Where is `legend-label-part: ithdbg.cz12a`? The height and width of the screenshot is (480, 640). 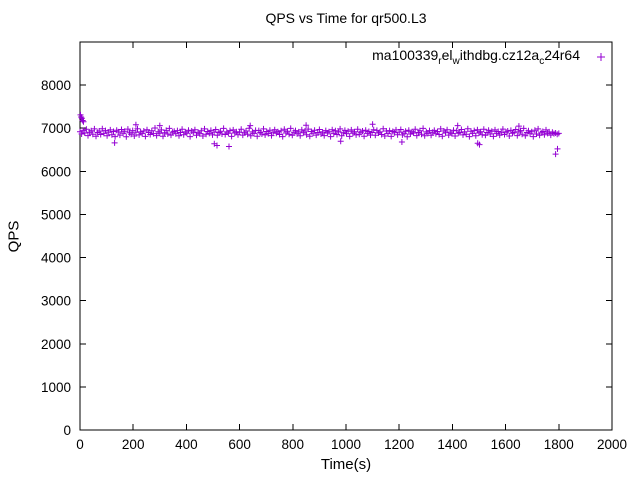
legend-label-part: ithdbg.cz12a is located at coordinates (499, 55).